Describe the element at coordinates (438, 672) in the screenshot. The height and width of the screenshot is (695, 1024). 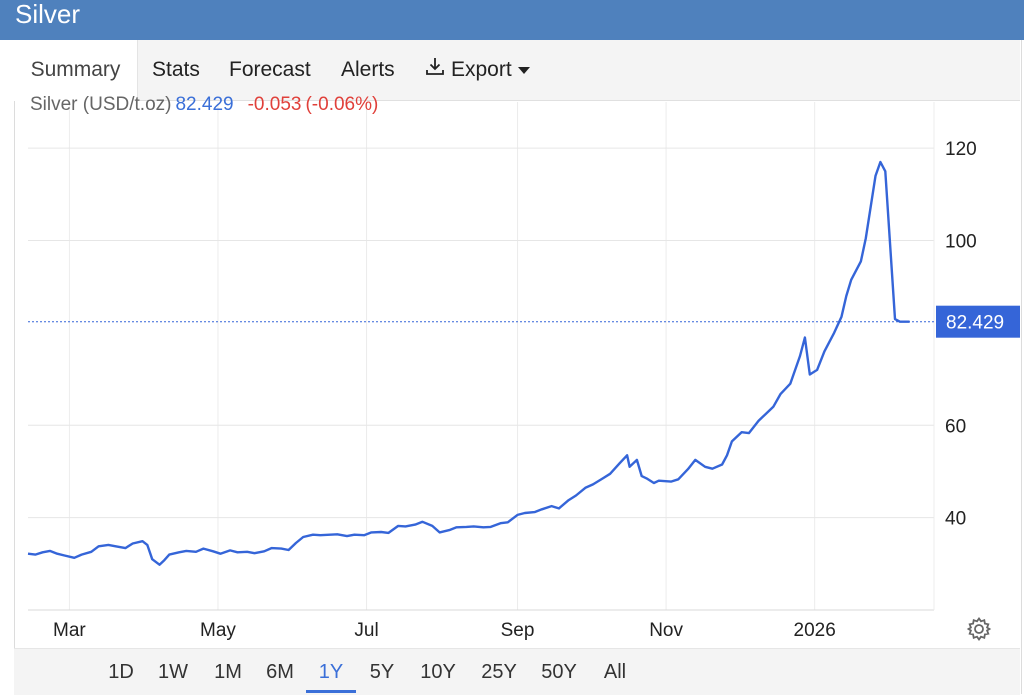
I see `range-10y-button: 10Y` at that location.